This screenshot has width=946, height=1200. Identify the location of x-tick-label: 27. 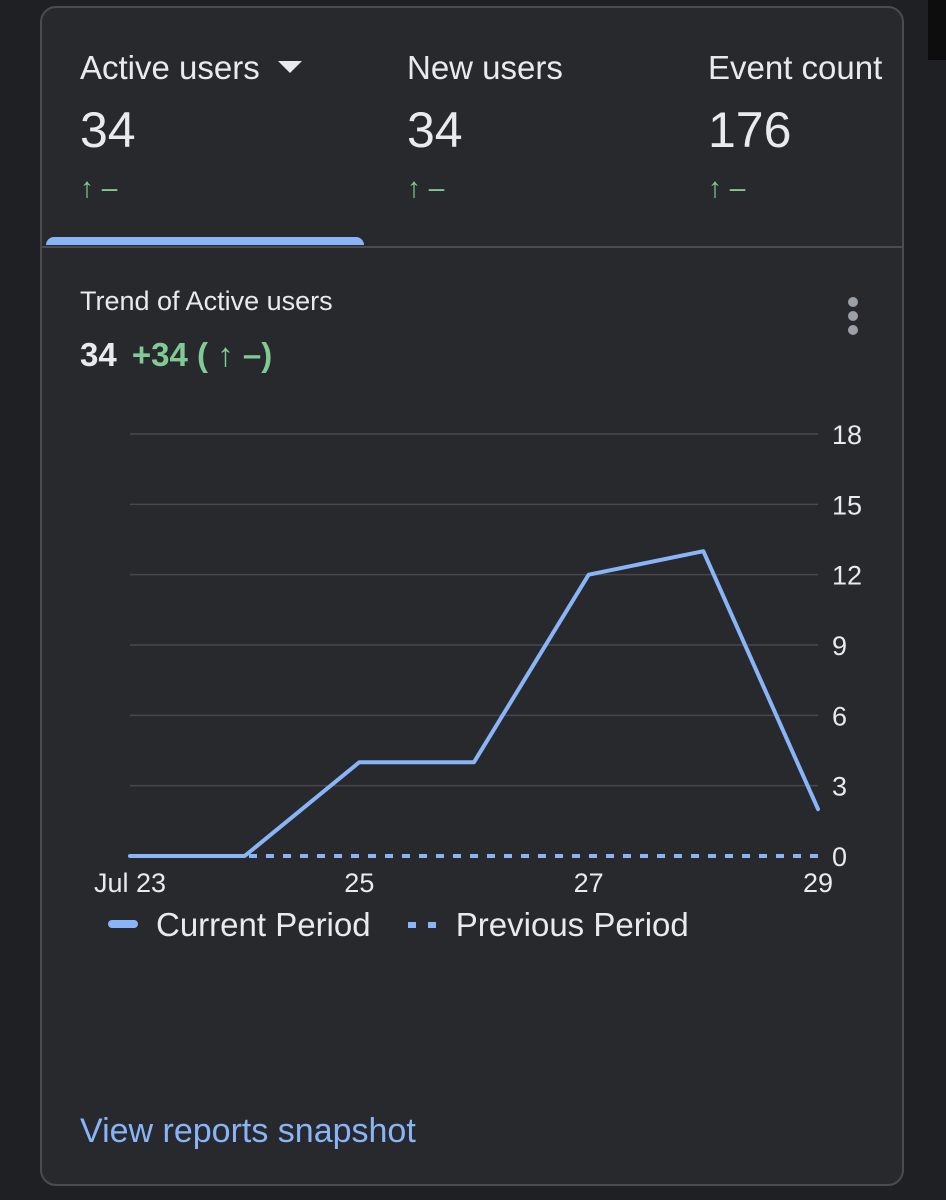
(589, 883).